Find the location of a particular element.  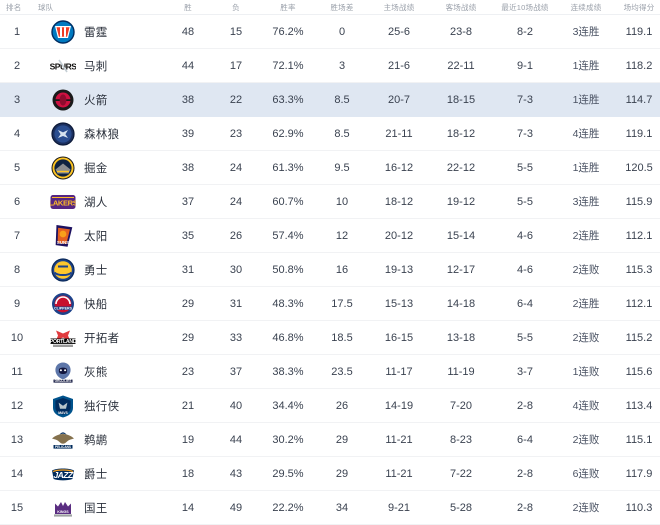

home-record-value-text: 14-19 is located at coordinates (399, 405).